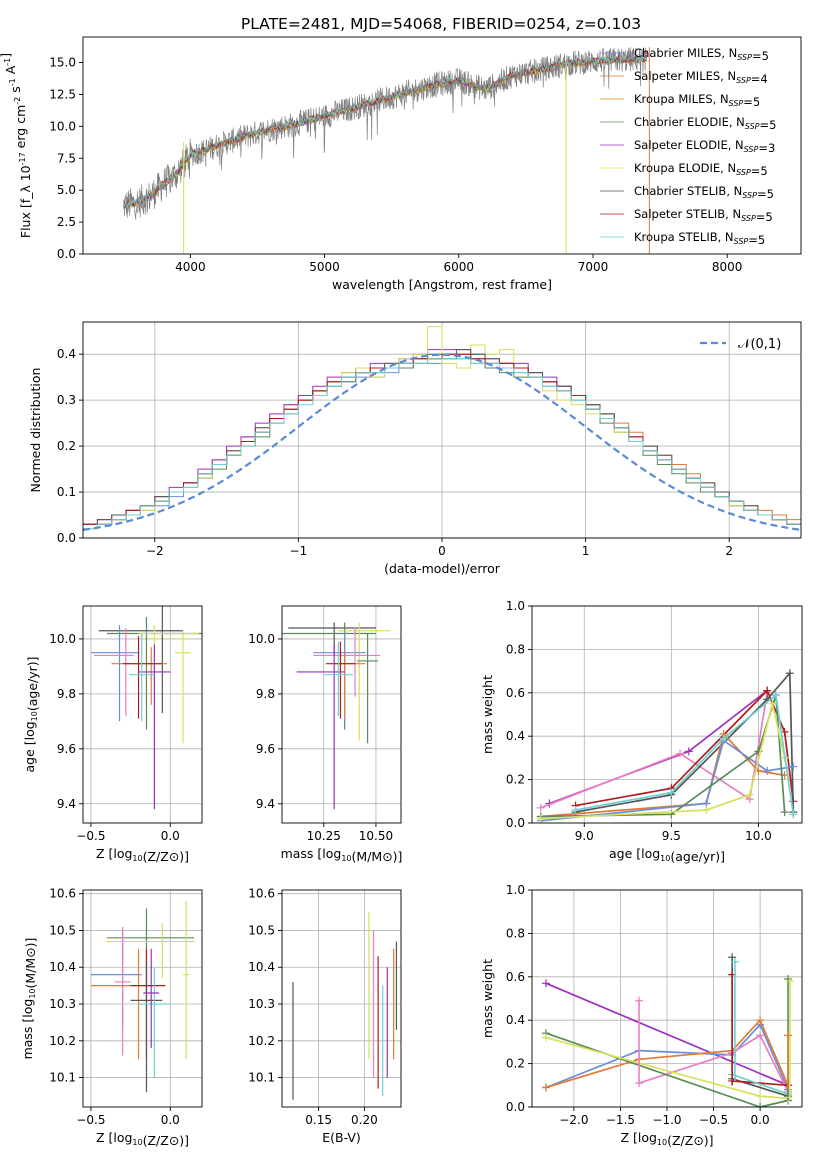 The width and height of the screenshot is (819, 1170). Describe the element at coordinates (324, 836) in the screenshot. I see `x-tick-label: 10.25` at that location.